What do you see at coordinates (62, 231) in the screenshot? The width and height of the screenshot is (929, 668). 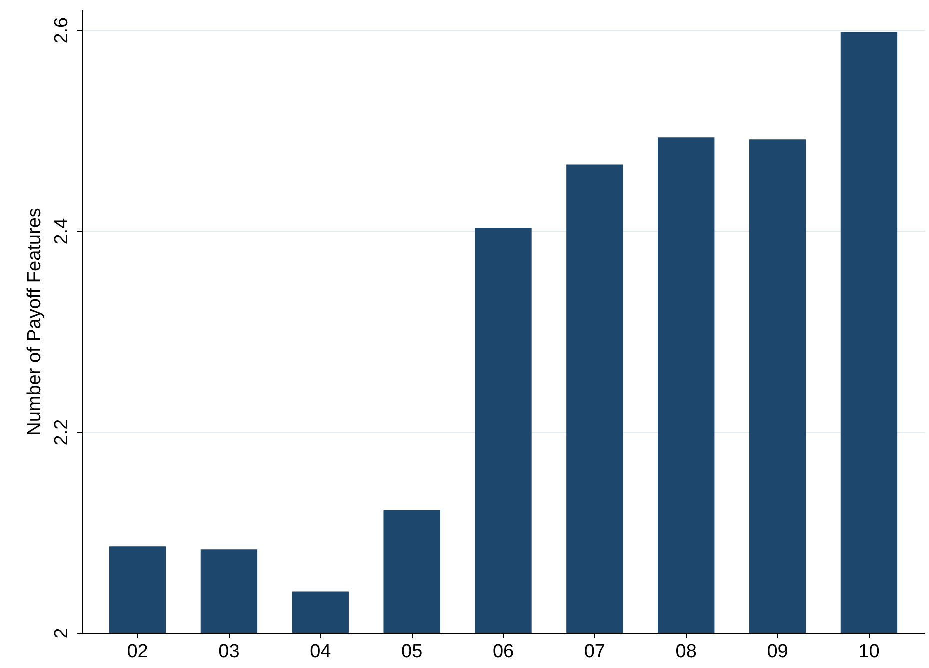 I see `y-tick-label: 2.4` at bounding box center [62, 231].